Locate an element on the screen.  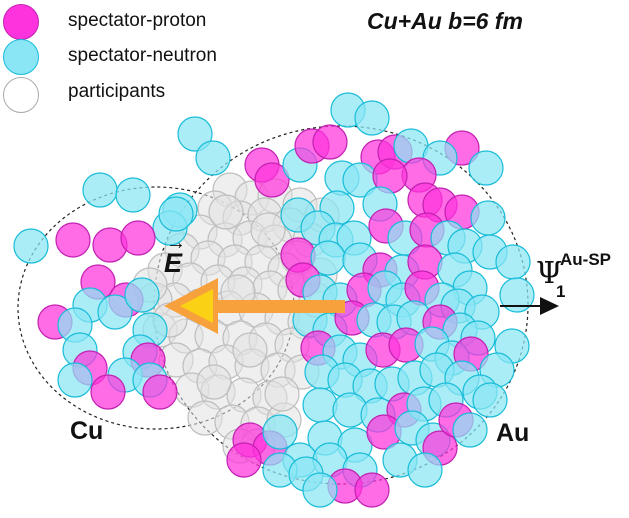
legend-label-participants: participants is located at coordinates (117, 91).